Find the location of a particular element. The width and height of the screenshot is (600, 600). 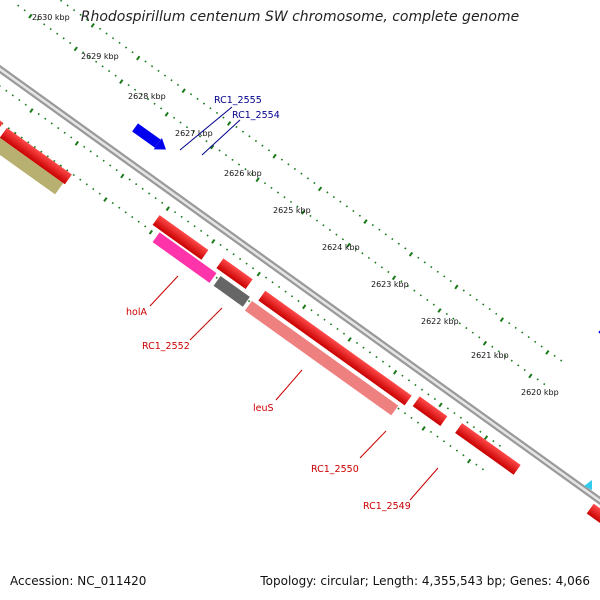

kbp-label: 2629 kbp is located at coordinates (100, 56).